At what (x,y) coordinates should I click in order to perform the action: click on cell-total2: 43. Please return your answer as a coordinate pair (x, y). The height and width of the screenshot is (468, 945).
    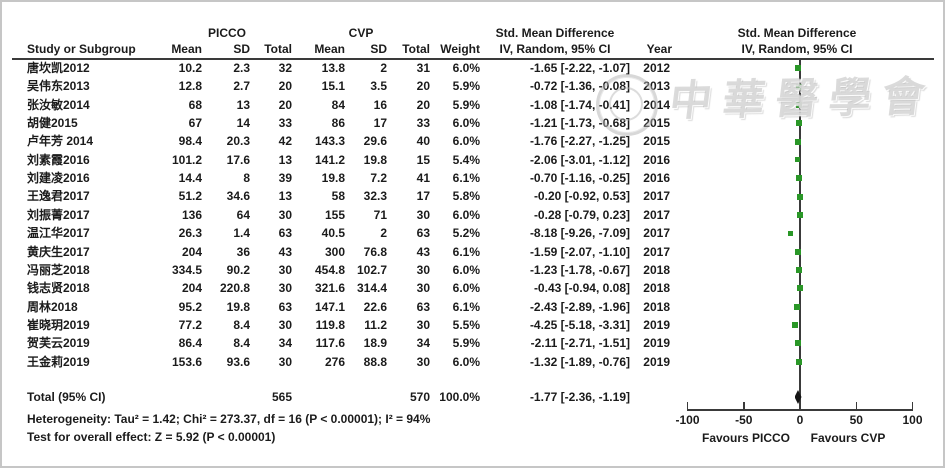
    Looking at the image, I should click on (423, 251).